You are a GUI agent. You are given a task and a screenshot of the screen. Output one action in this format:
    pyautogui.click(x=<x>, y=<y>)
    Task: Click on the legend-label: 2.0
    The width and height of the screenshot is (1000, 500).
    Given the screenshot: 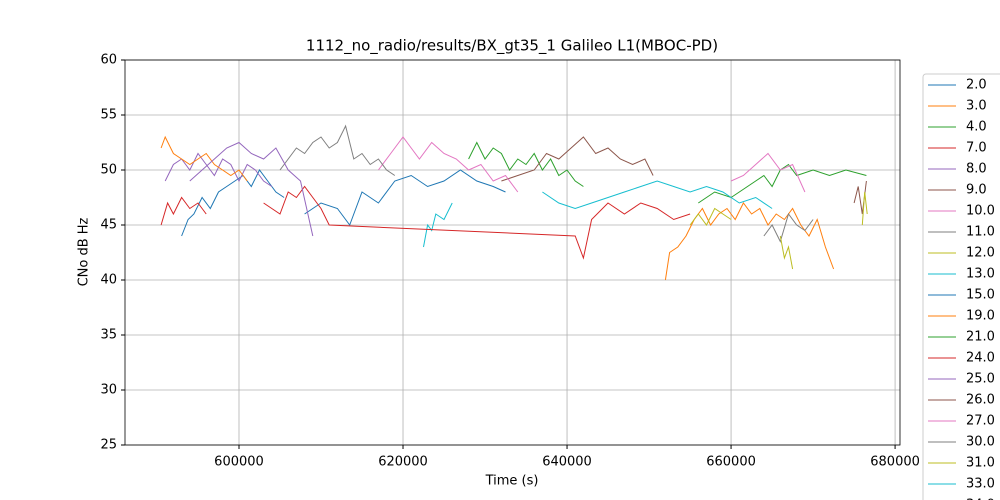 What is the action you would take?
    pyautogui.click(x=976, y=85)
    